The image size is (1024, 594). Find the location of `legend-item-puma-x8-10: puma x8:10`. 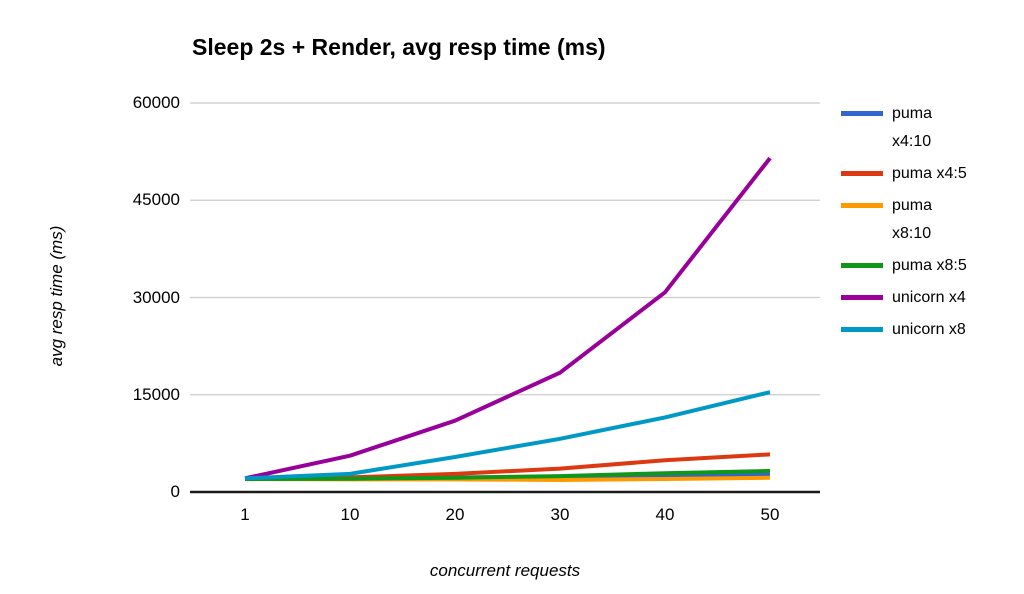

legend-item-puma-x8-10: puma x8:10 is located at coordinates (931, 220).